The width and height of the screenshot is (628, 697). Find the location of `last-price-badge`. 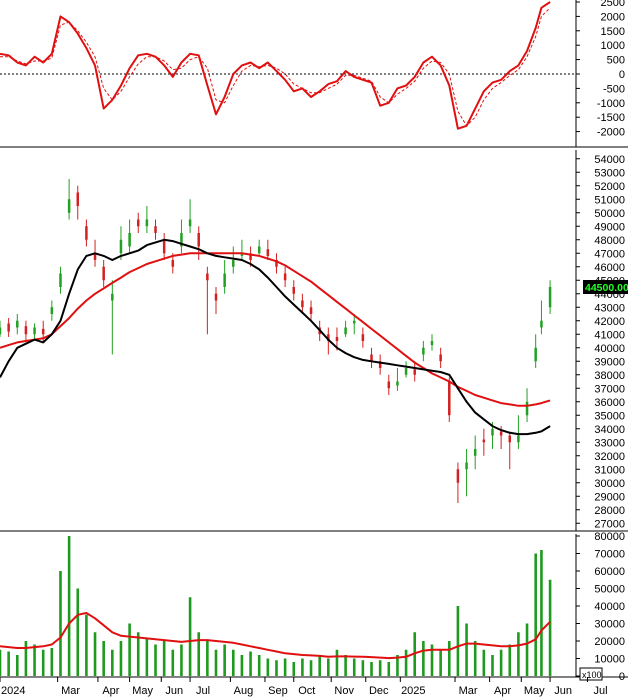

last-price-badge is located at coordinates (605, 287).